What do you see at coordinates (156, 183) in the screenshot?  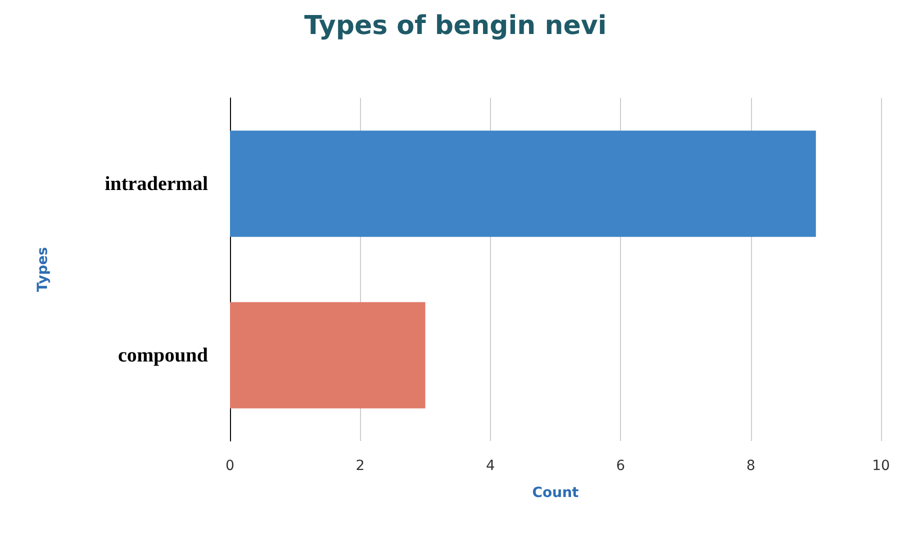 I see `y-tick-label: intradermal` at bounding box center [156, 183].